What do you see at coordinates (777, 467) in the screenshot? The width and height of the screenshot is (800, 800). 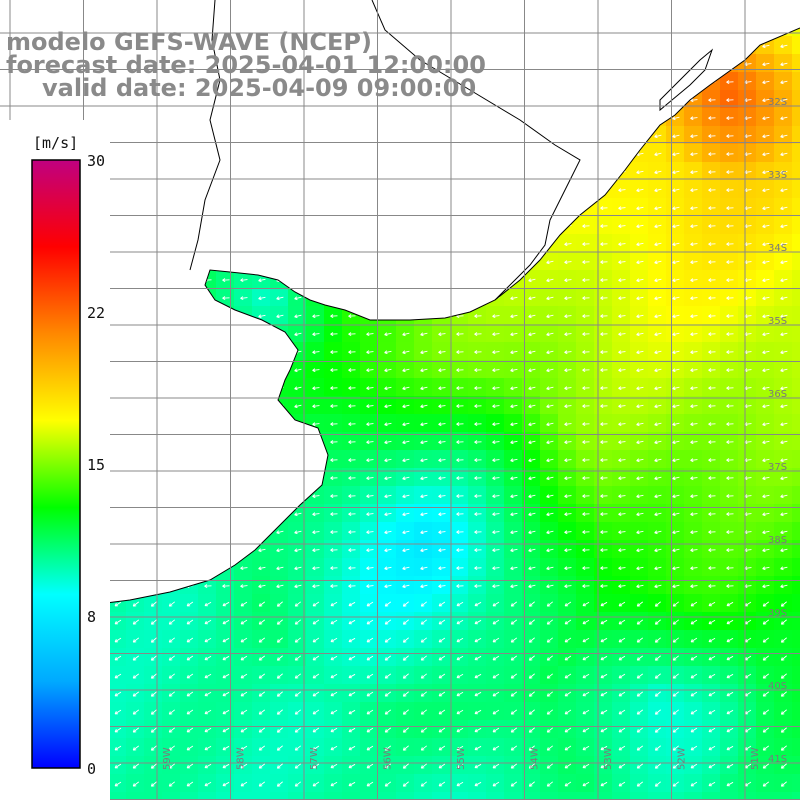 I see `latitude-label: 37S` at bounding box center [777, 467].